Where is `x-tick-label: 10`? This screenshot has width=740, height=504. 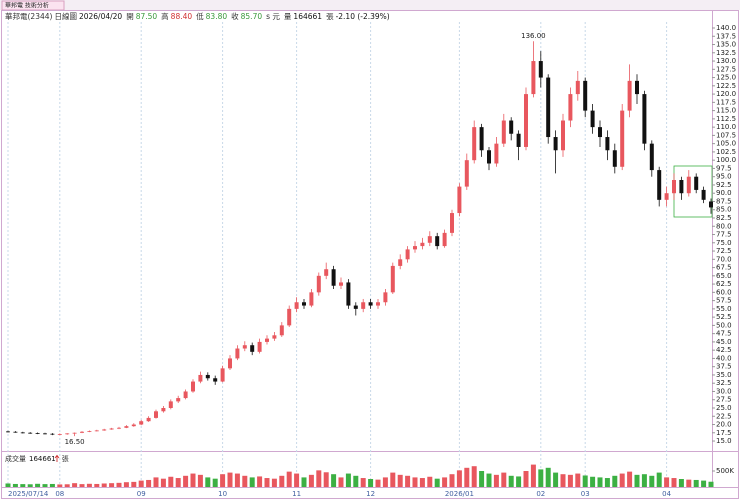 x-tick-label: 10 is located at coordinates (222, 494).